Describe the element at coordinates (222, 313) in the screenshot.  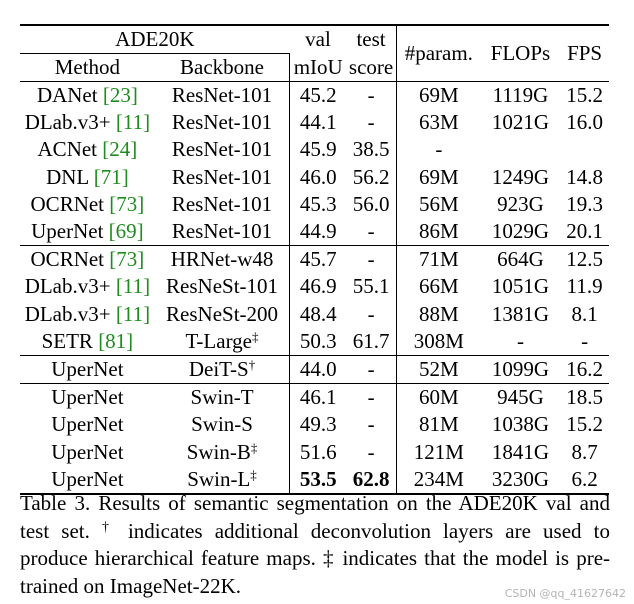
I see `backbone-name: ResNeSt-200` at that location.